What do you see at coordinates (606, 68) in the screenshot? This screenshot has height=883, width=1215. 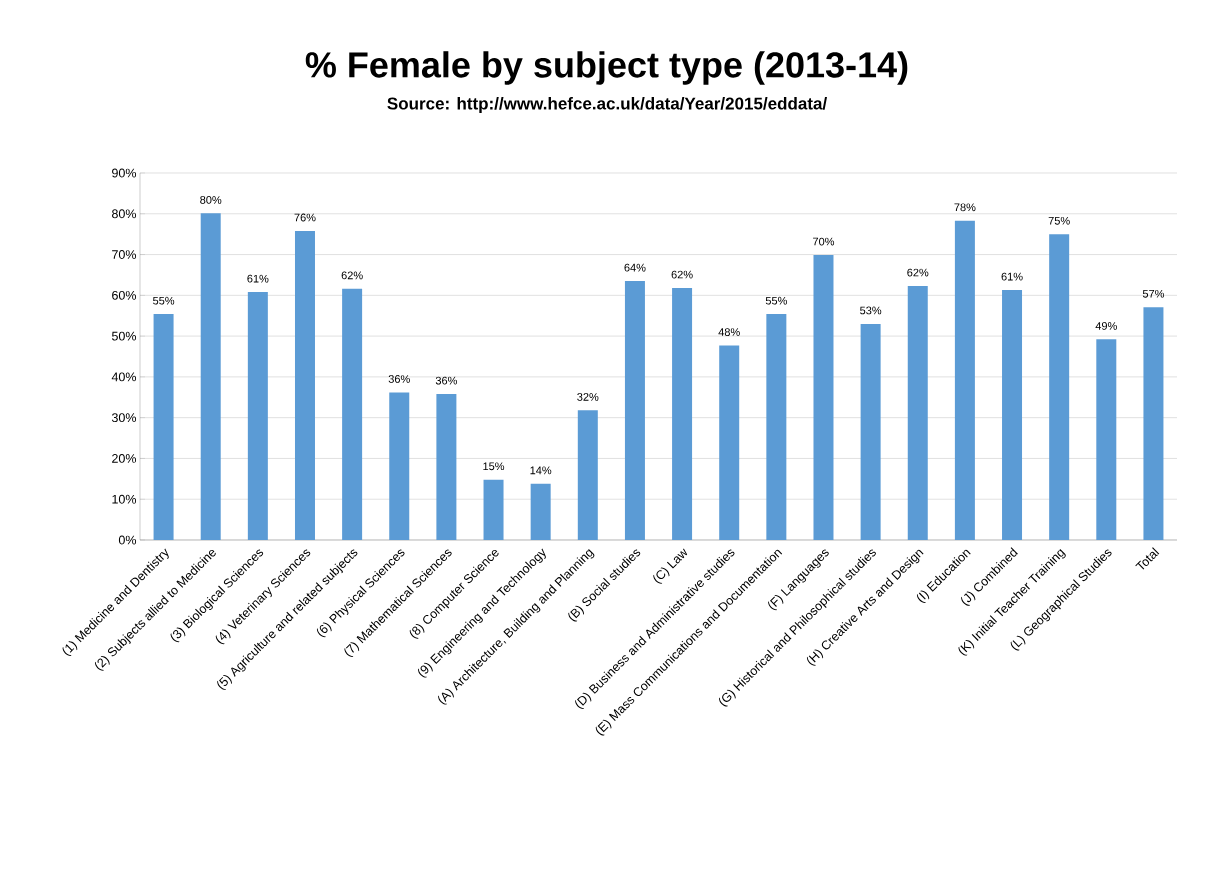 I see `chart-title: % Female by subject type (2013-14)` at bounding box center [606, 68].